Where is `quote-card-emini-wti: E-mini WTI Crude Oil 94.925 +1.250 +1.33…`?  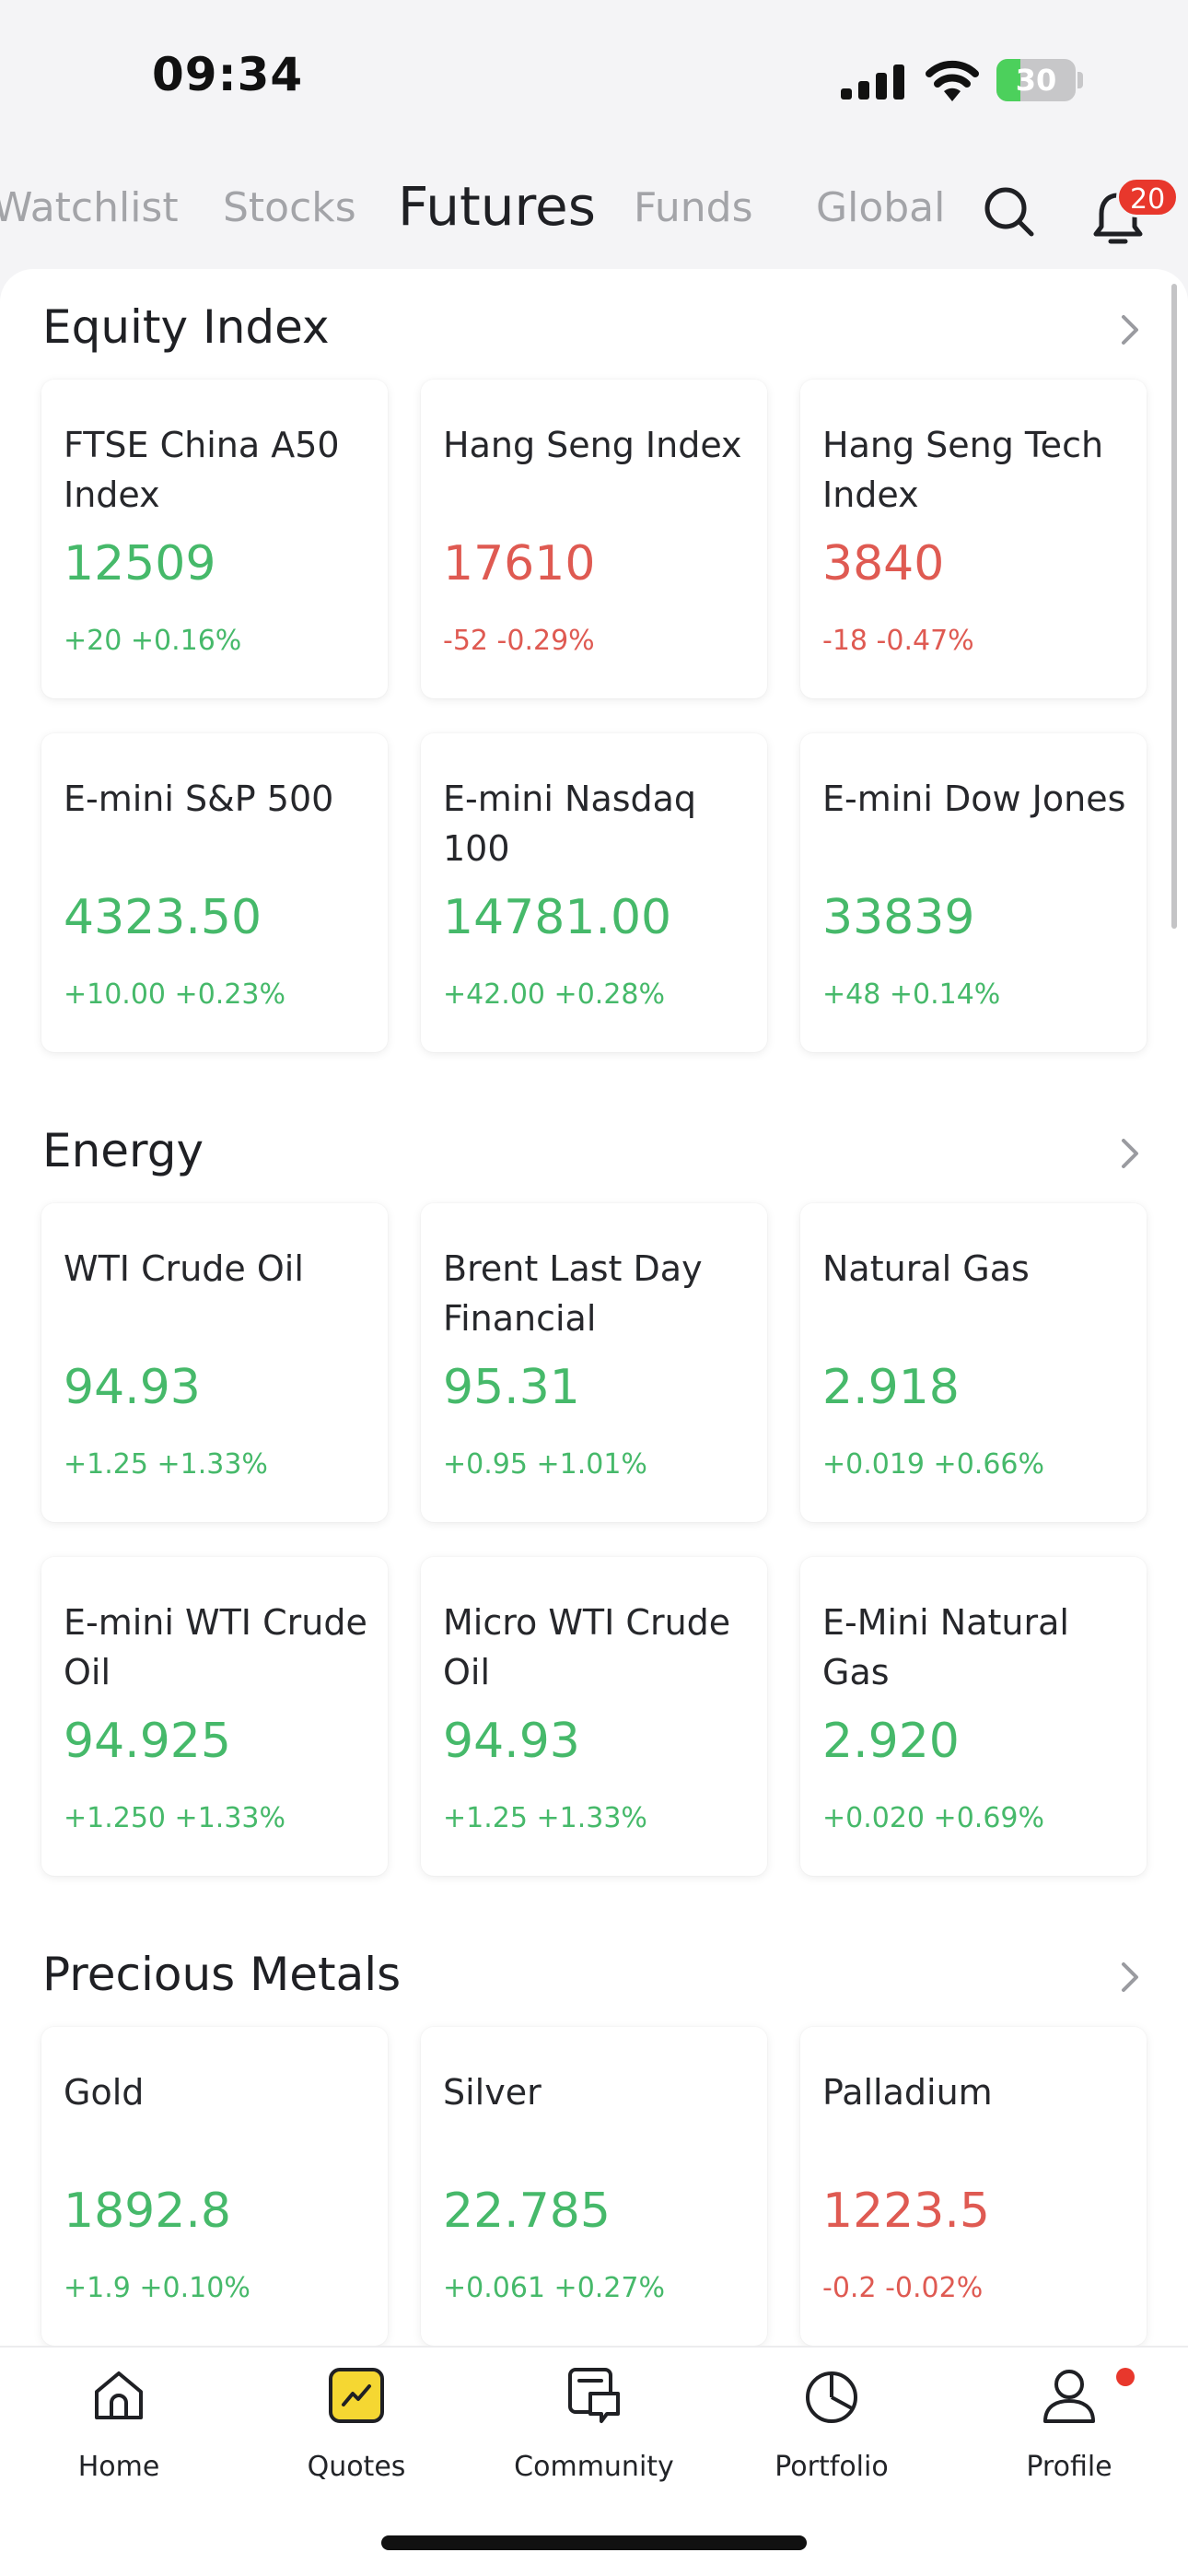 quote-card-emini-wti: E-mini WTI Crude Oil 94.925 +1.250 +1.33… is located at coordinates (214, 1716).